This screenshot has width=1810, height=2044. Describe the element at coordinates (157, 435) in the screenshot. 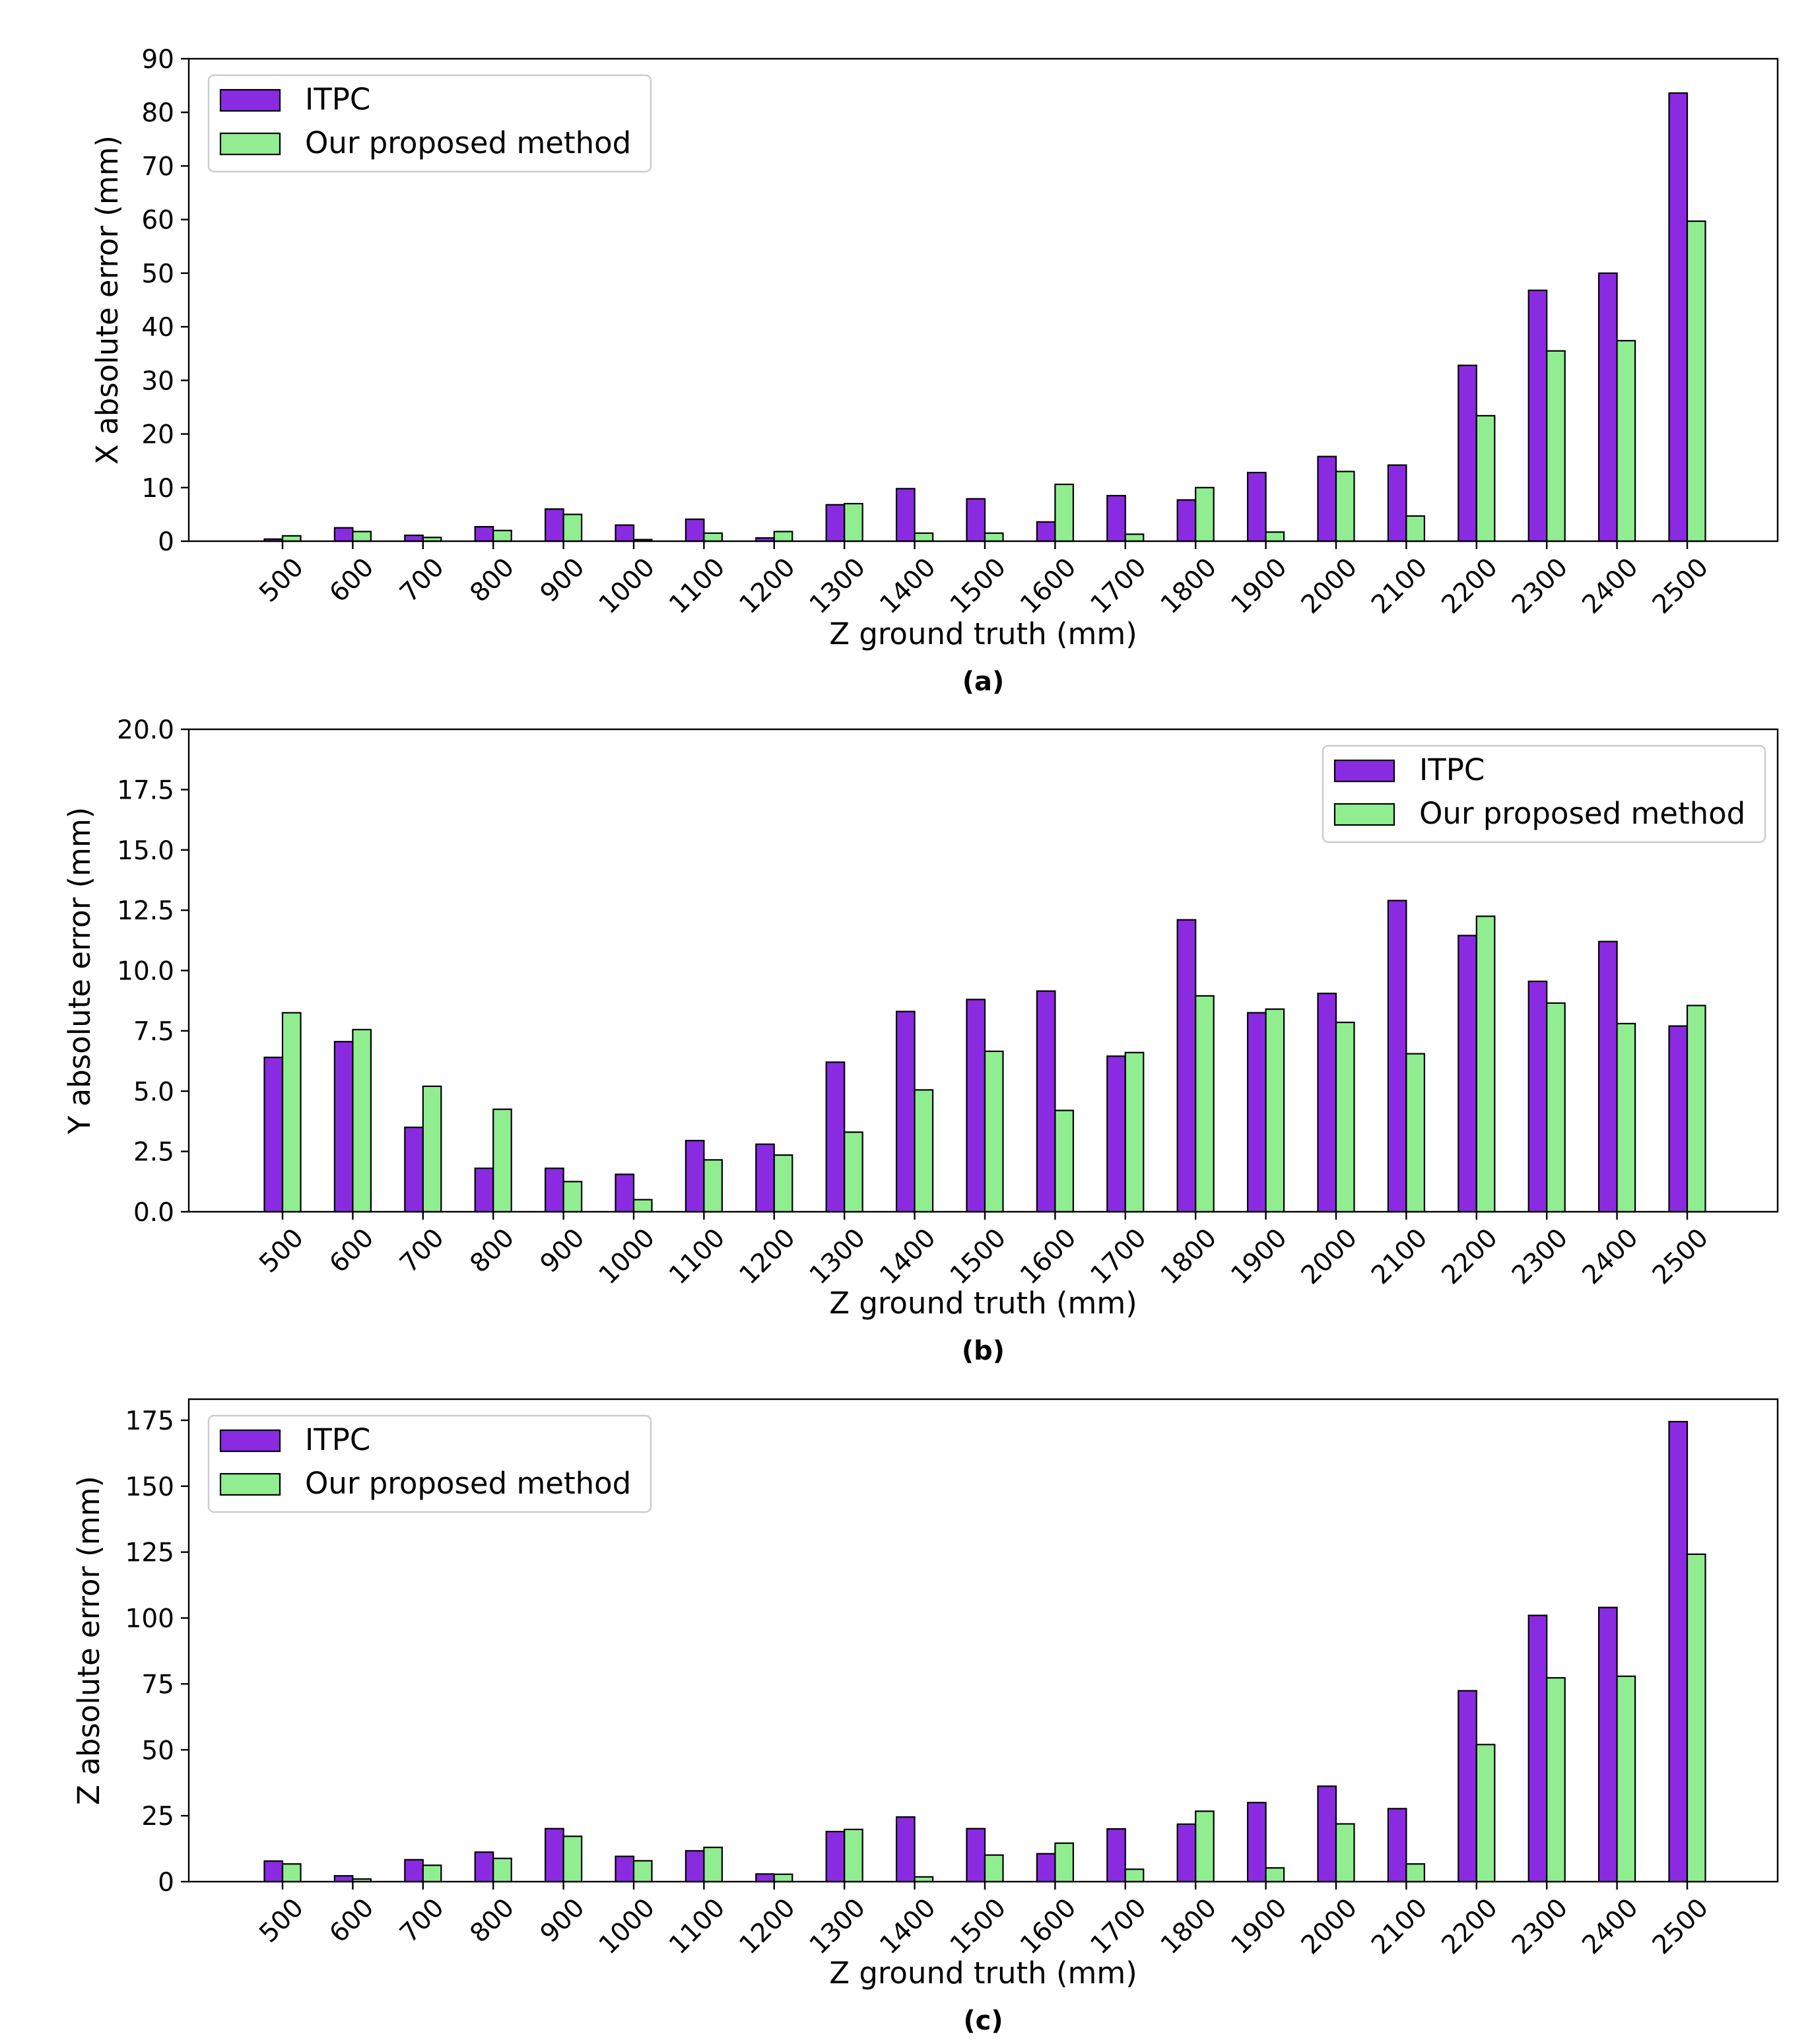

I see `y-tick-label: 20` at that location.